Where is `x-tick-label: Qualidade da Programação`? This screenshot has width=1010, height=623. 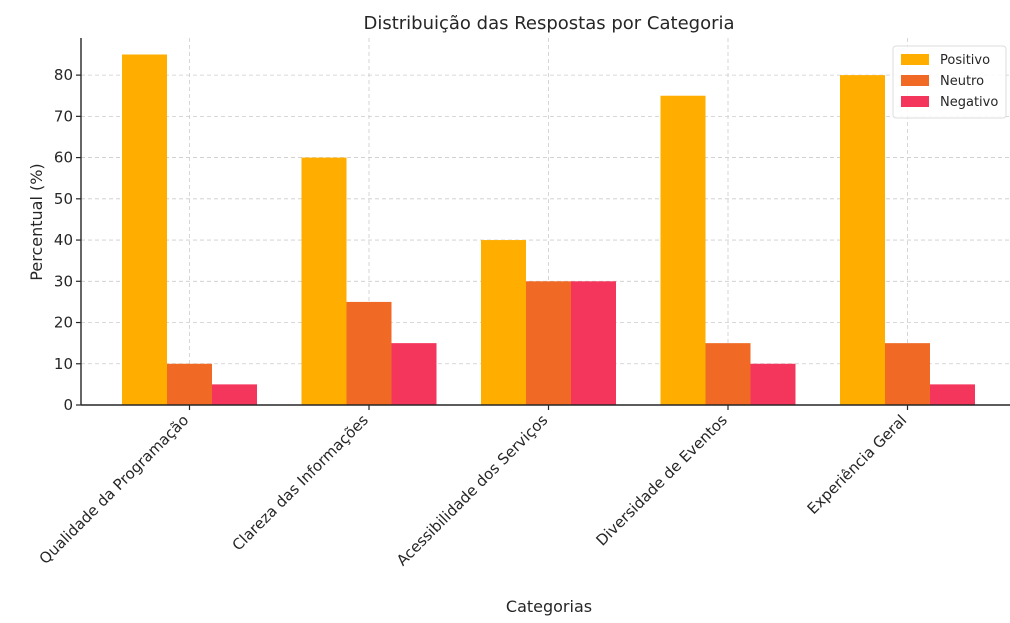
x-tick-label: Qualidade da Programação is located at coordinates (114, 489).